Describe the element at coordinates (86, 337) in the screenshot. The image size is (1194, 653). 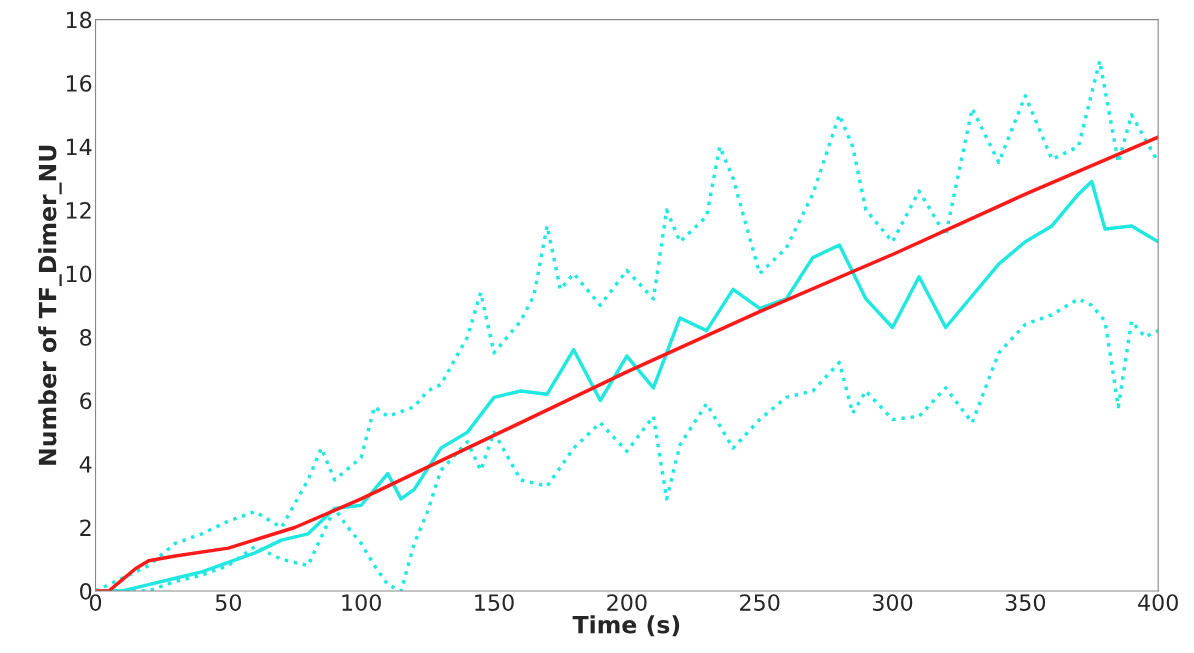
I see `y-tick-label: 8` at that location.